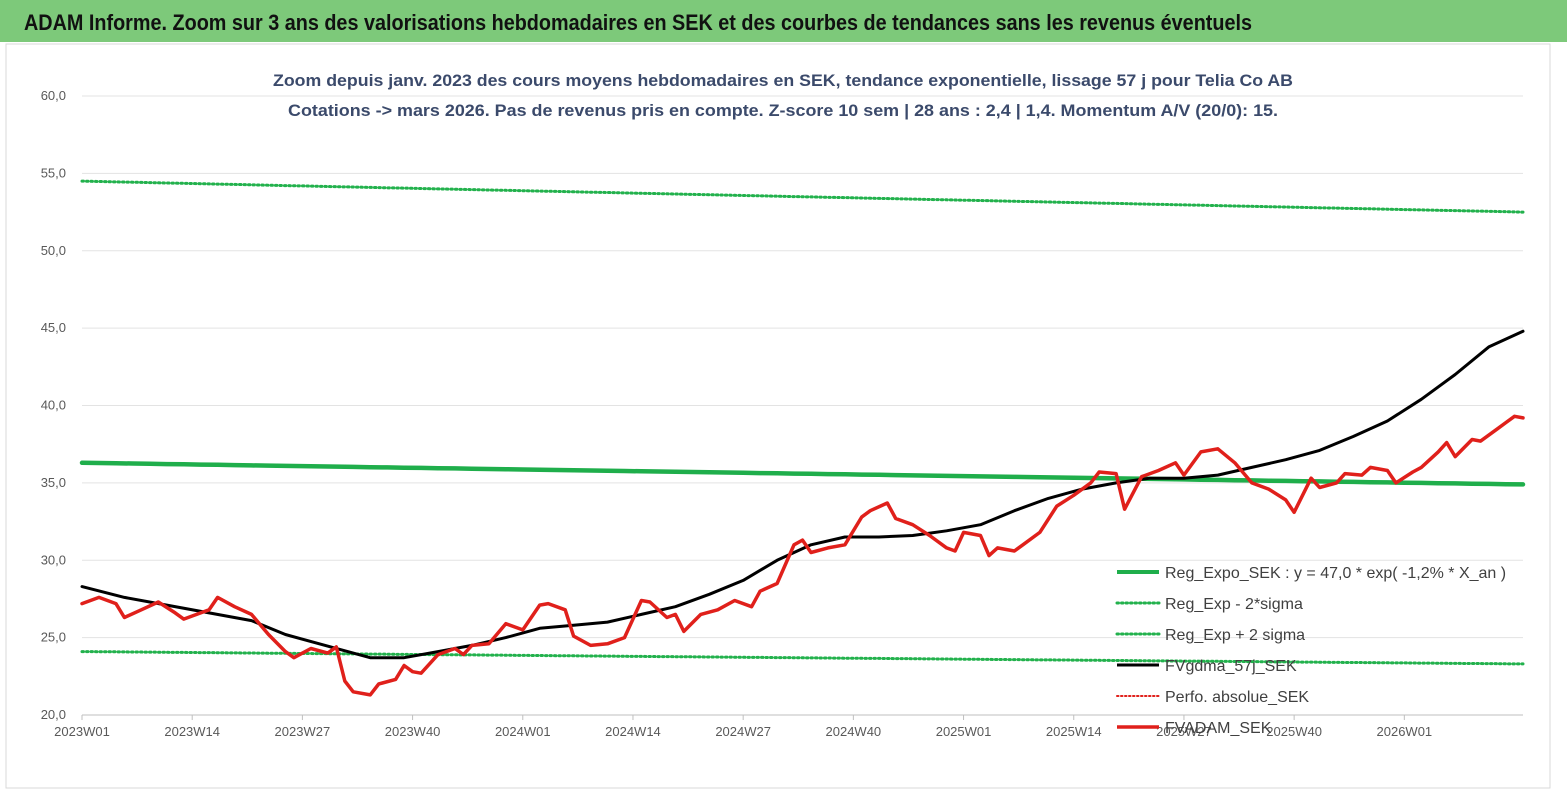 The width and height of the screenshot is (1567, 797). Describe the element at coordinates (802, 658) in the screenshot. I see `series-line-reg_lower` at that location.